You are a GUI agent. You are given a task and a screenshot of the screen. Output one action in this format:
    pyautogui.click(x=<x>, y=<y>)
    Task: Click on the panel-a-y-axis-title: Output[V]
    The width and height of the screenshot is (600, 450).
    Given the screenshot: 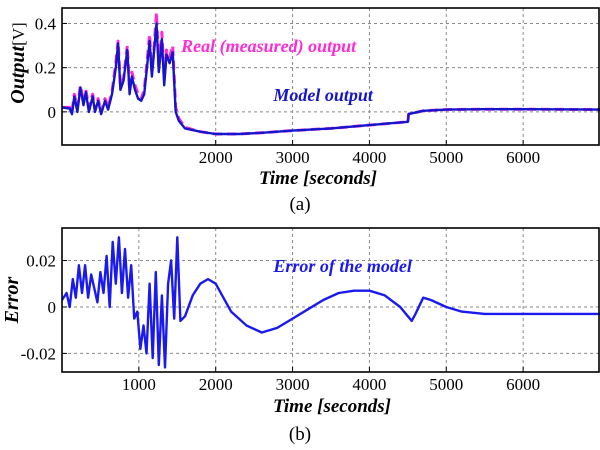 What is the action you would take?
    pyautogui.click(x=18, y=62)
    